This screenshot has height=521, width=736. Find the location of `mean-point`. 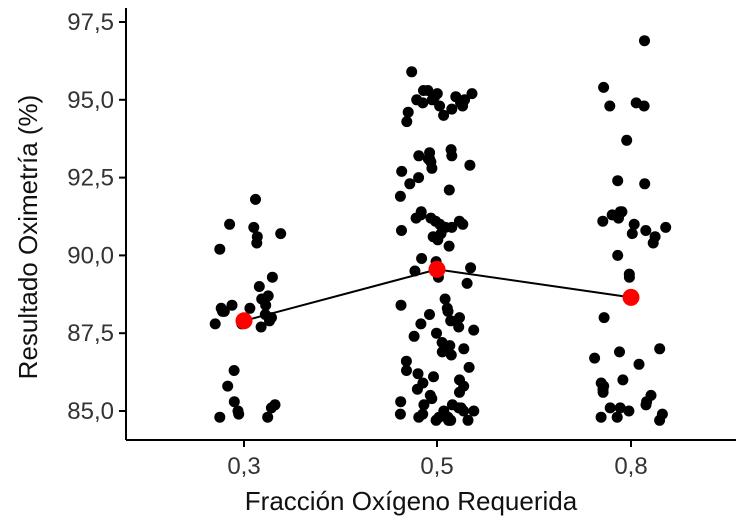

mean-point is located at coordinates (244, 321).